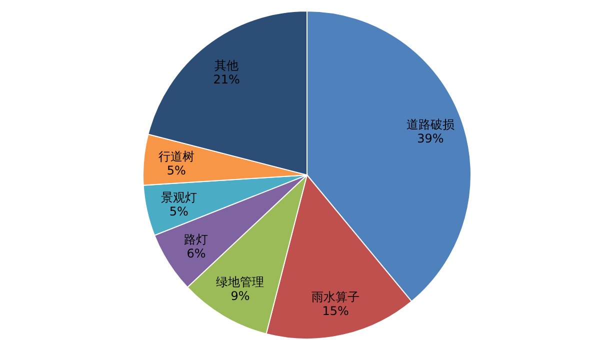  I want to click on data-label: 39%, so click(430, 139).